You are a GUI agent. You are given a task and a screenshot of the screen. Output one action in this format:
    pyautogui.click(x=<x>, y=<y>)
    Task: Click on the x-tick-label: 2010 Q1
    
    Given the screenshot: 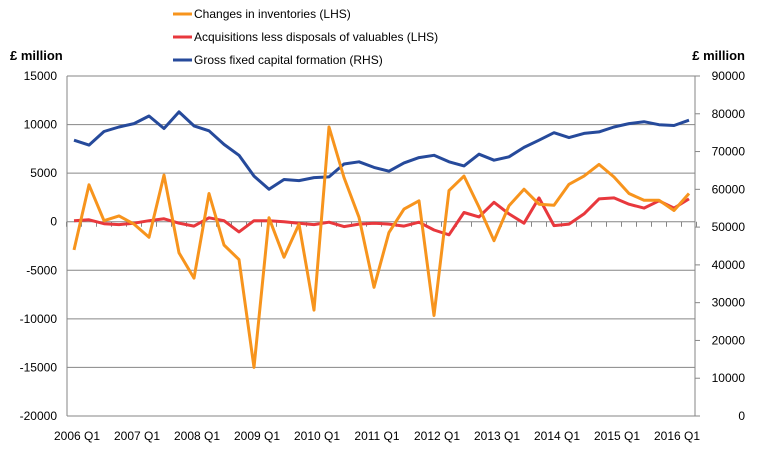 What is the action you would take?
    pyautogui.click(x=317, y=436)
    